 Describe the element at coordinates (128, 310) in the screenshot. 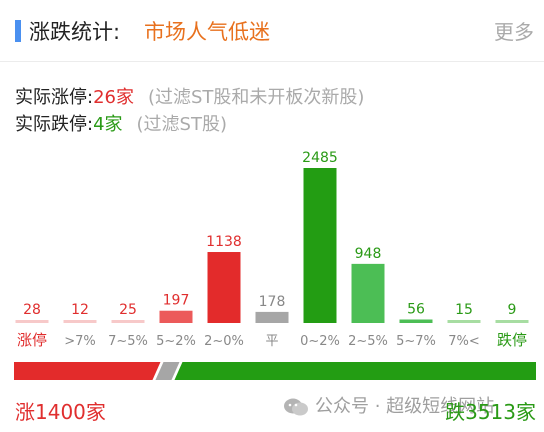

I see `bar-value-label: 25` at that location.